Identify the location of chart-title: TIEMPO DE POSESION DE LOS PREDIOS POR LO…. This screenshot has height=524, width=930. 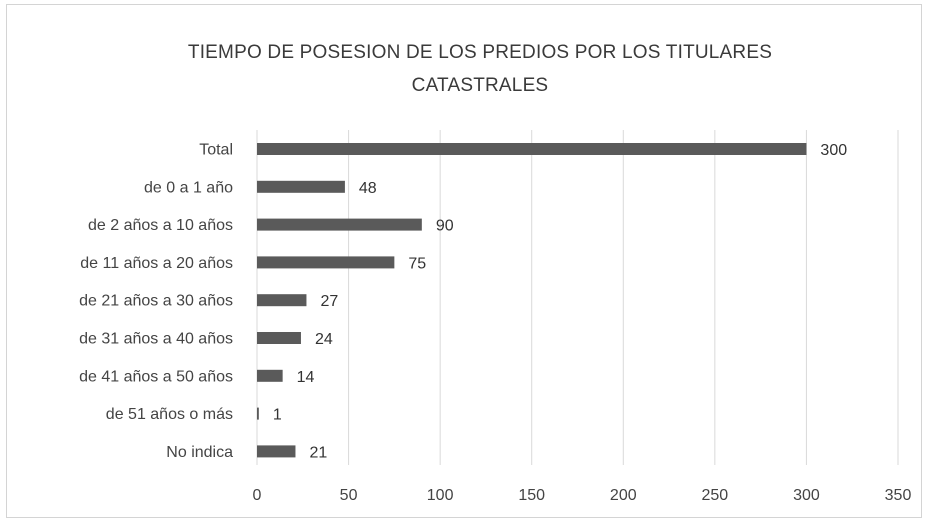
(480, 69).